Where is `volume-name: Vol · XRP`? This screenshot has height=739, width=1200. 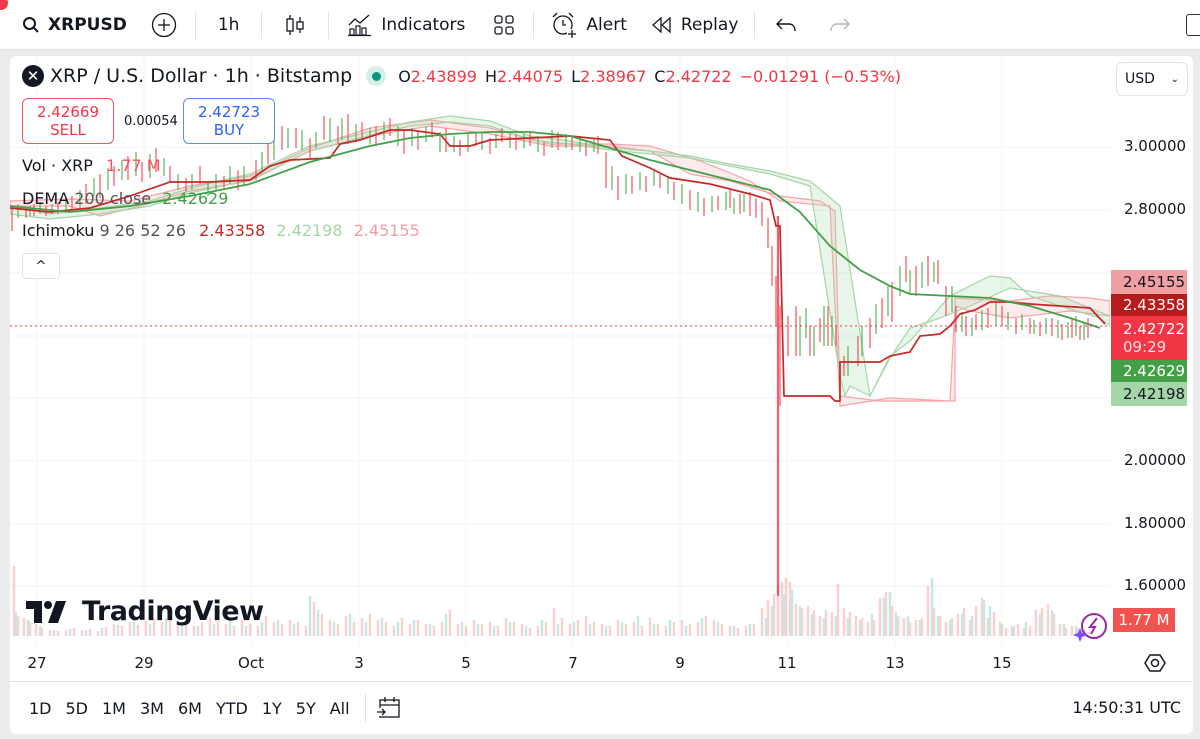 volume-name: Vol · XRP is located at coordinates (57, 165).